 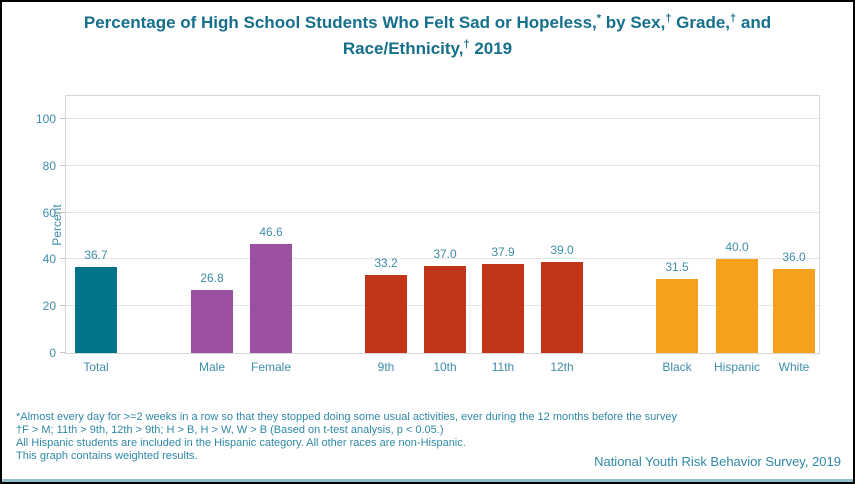 I want to click on bar-value-male: 26.8, so click(x=212, y=278).